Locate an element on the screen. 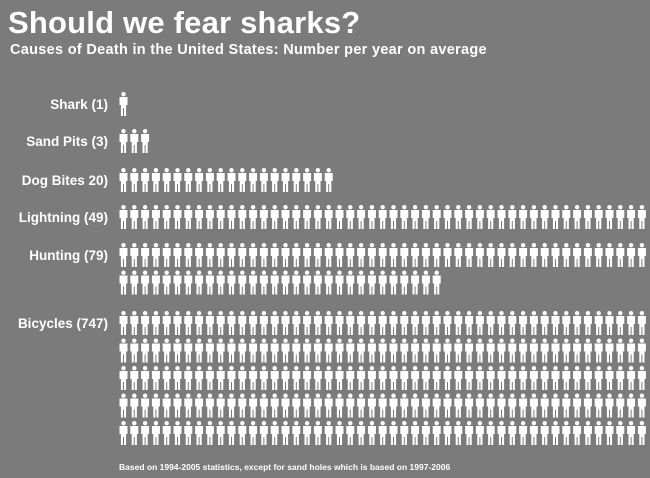 The width and height of the screenshot is (650, 478). row-label: Dog Bites 20) is located at coordinates (65, 180).